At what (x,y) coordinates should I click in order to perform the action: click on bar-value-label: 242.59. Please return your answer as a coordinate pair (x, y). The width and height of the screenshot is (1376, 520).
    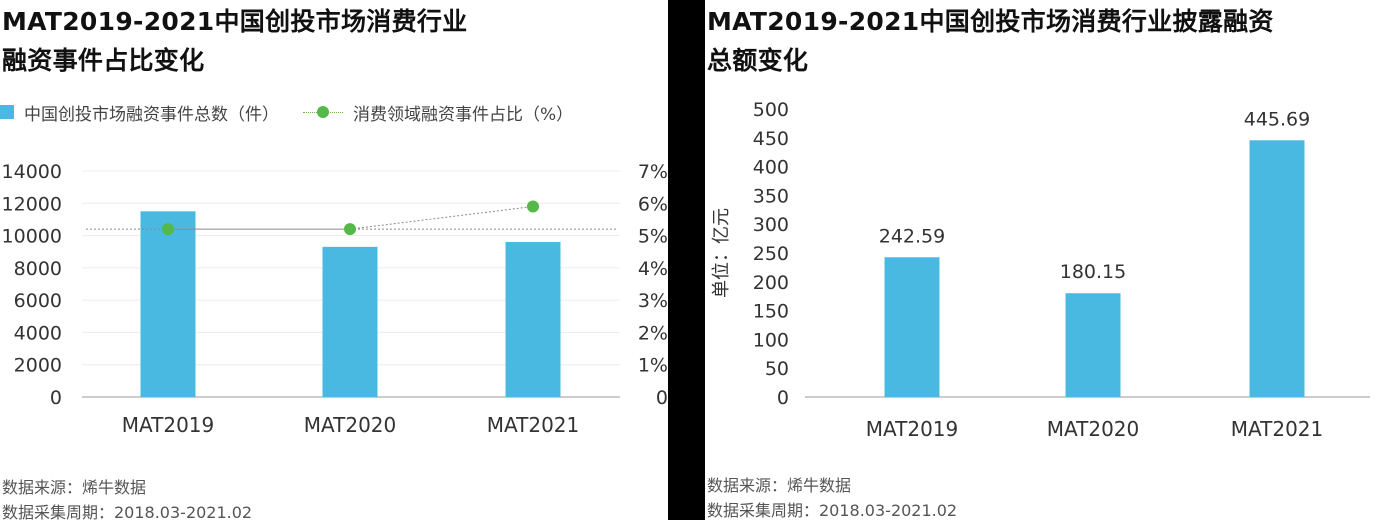
    Looking at the image, I should click on (912, 236).